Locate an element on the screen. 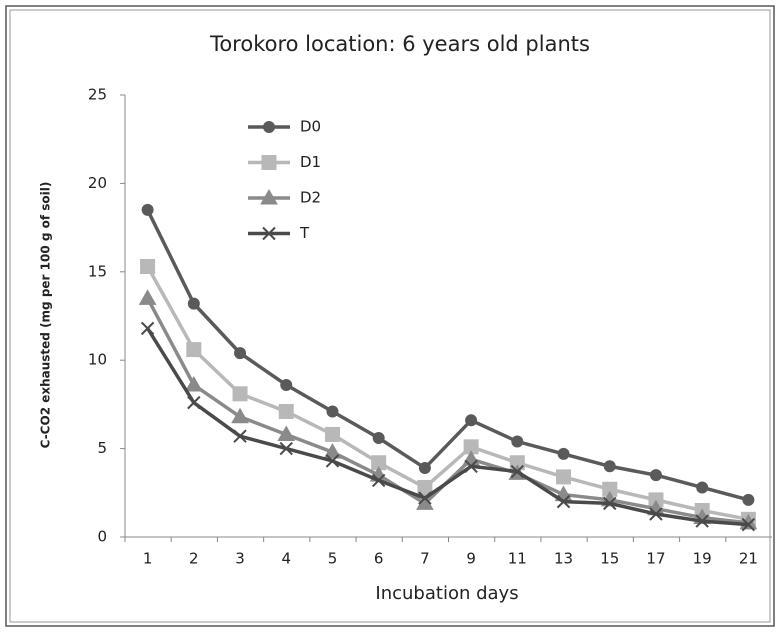 The width and height of the screenshot is (781, 633). x-axis-label: Incubation days is located at coordinates (446, 593).